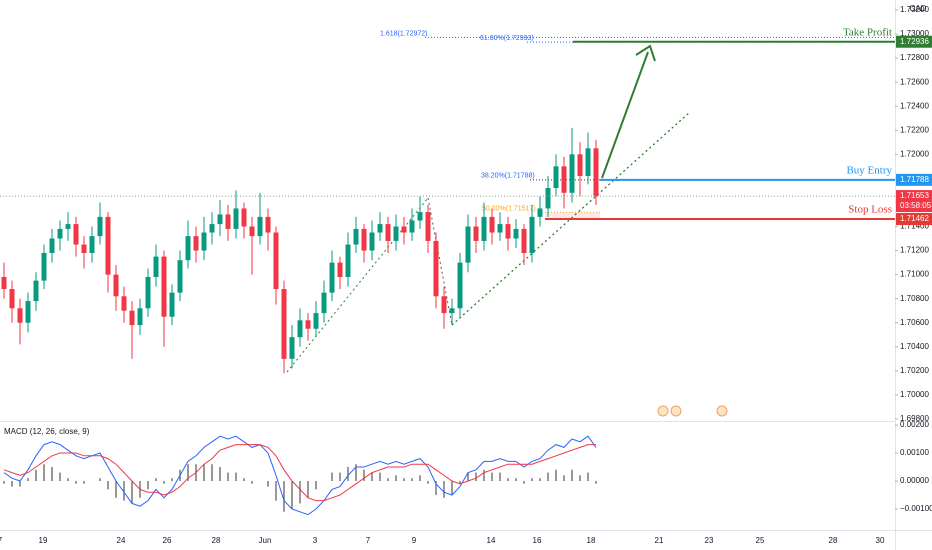 The image size is (932, 550). I want to click on current-price-label: 1.71653, so click(914, 195).